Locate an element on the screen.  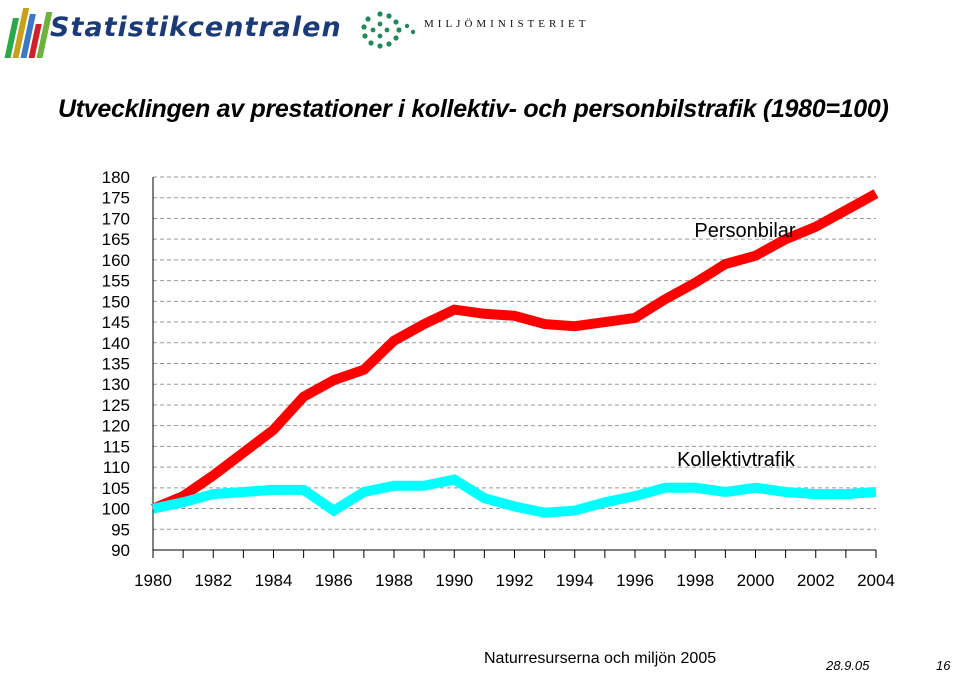
x-tick-label: 1982 is located at coordinates (213, 580).